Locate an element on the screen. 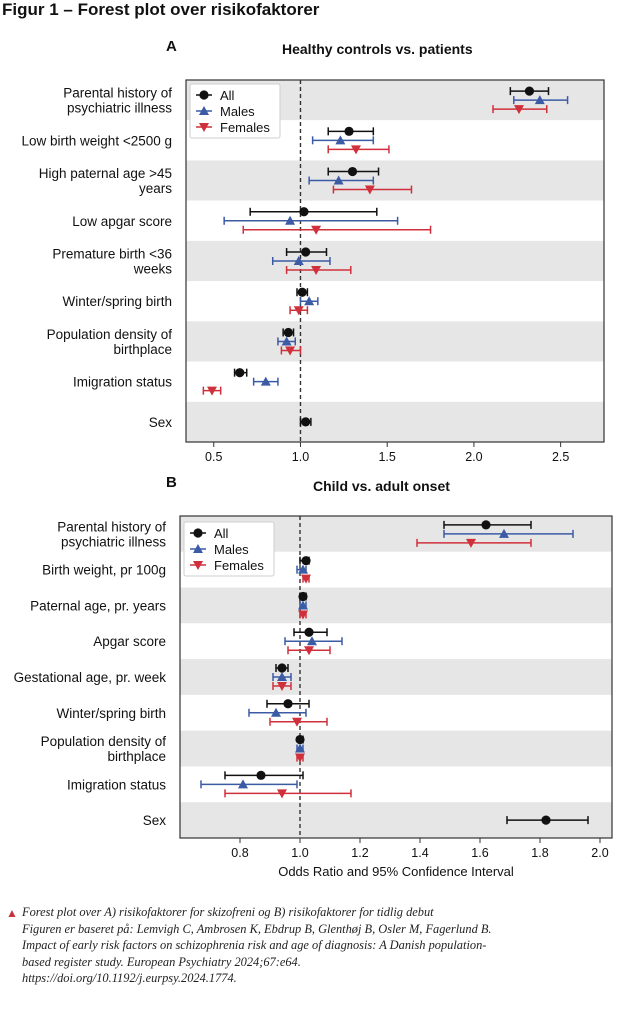 The width and height of the screenshot is (619, 1024). category-label-line: Winter/spring birth is located at coordinates (111, 713).